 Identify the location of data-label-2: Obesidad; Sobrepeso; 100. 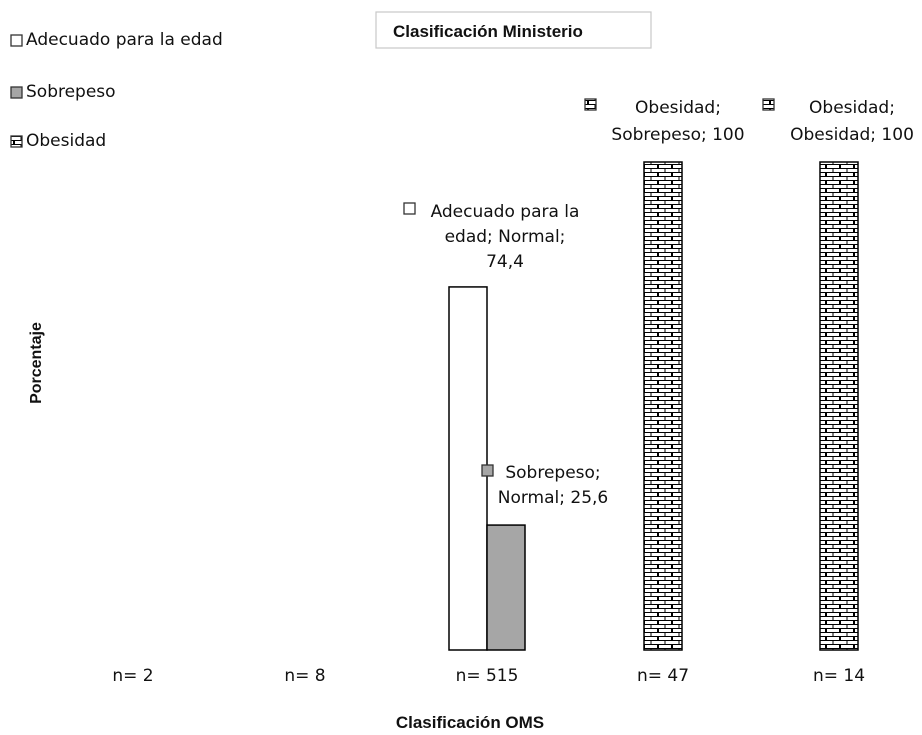
(664, 121).